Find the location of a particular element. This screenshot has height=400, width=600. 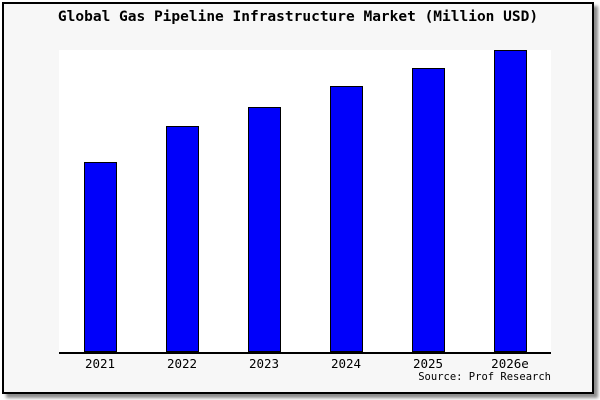

x-axis-labels: 2021 2022 2023 2024 2025 2026e is located at coordinates (305, 363).